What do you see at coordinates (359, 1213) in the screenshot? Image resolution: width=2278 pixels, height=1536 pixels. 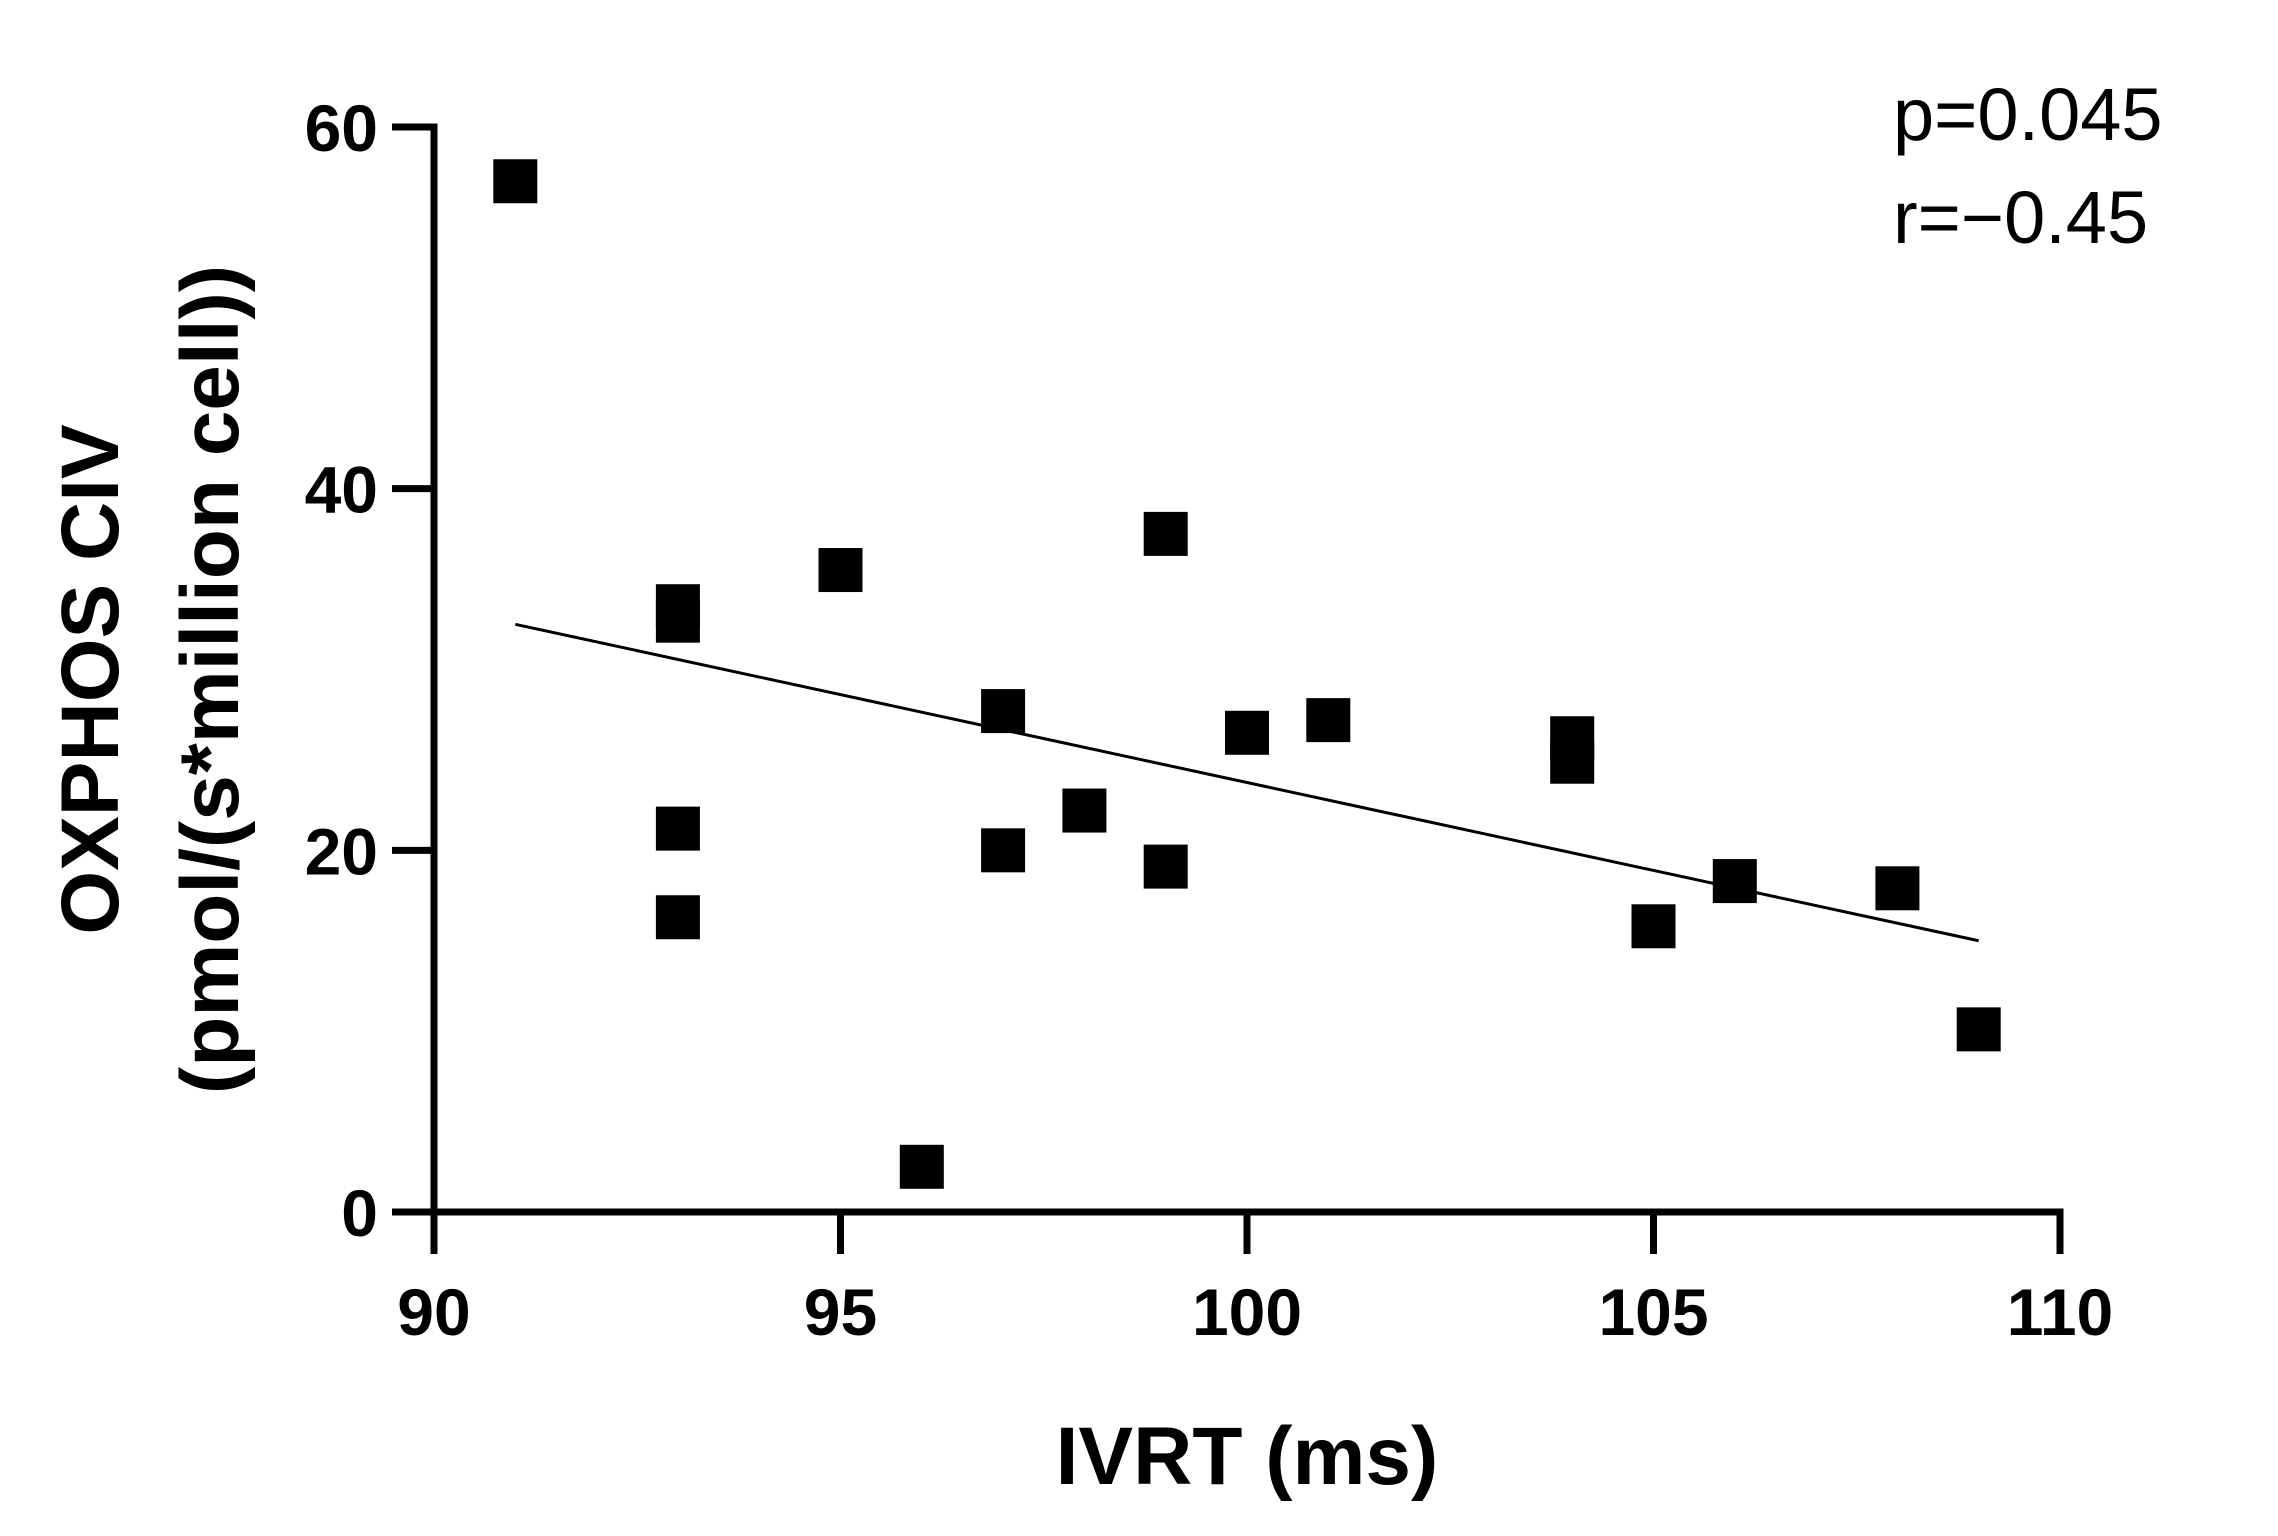 I see `y-tick-label: 0` at bounding box center [359, 1213].